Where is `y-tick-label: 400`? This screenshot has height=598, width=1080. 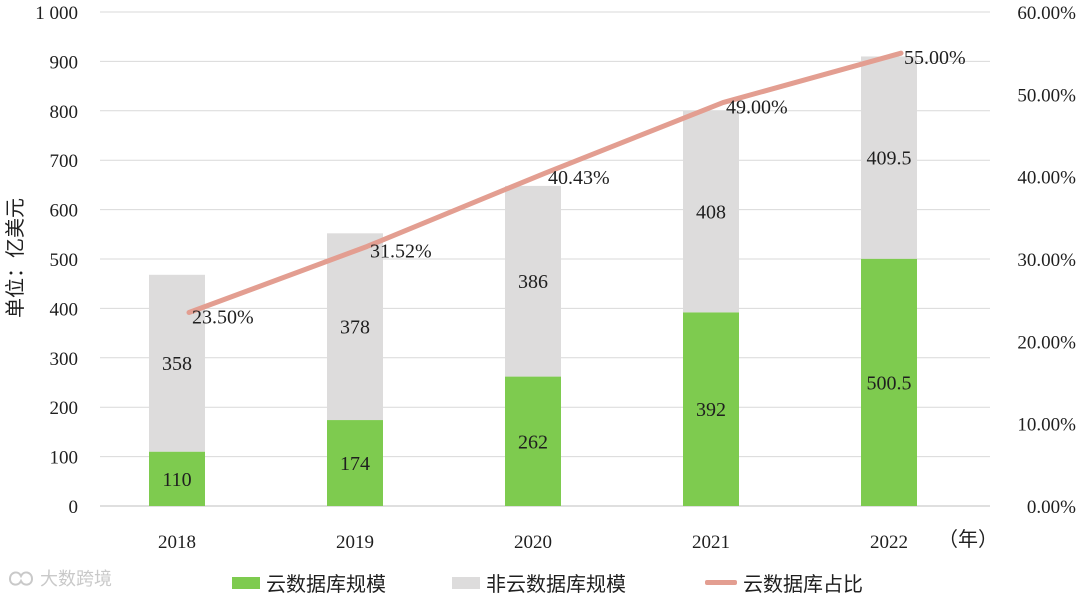
y-tick-label: 400 is located at coordinates (64, 309).